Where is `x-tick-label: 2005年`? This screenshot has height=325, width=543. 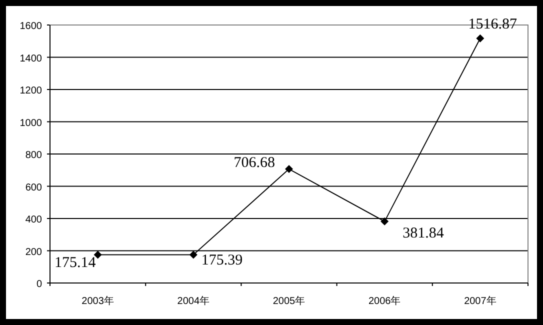 x-tick-label: 2005年 is located at coordinates (289, 301).